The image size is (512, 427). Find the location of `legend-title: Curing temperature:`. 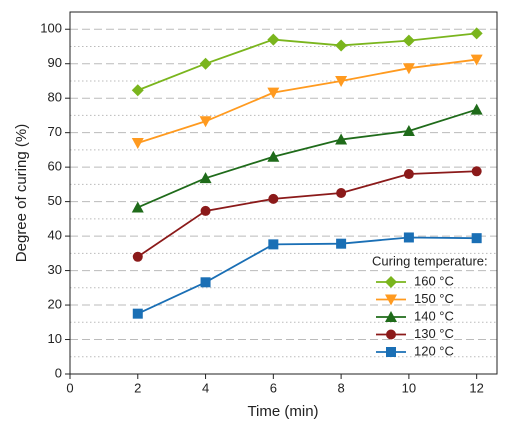

legend-title: Curing temperature: is located at coordinates (430, 260).